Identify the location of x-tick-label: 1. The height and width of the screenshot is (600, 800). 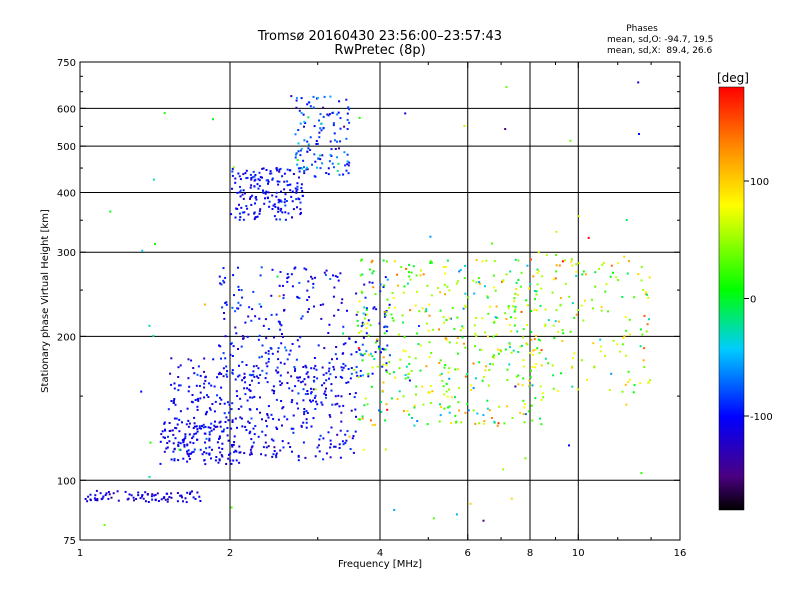
(80, 553).